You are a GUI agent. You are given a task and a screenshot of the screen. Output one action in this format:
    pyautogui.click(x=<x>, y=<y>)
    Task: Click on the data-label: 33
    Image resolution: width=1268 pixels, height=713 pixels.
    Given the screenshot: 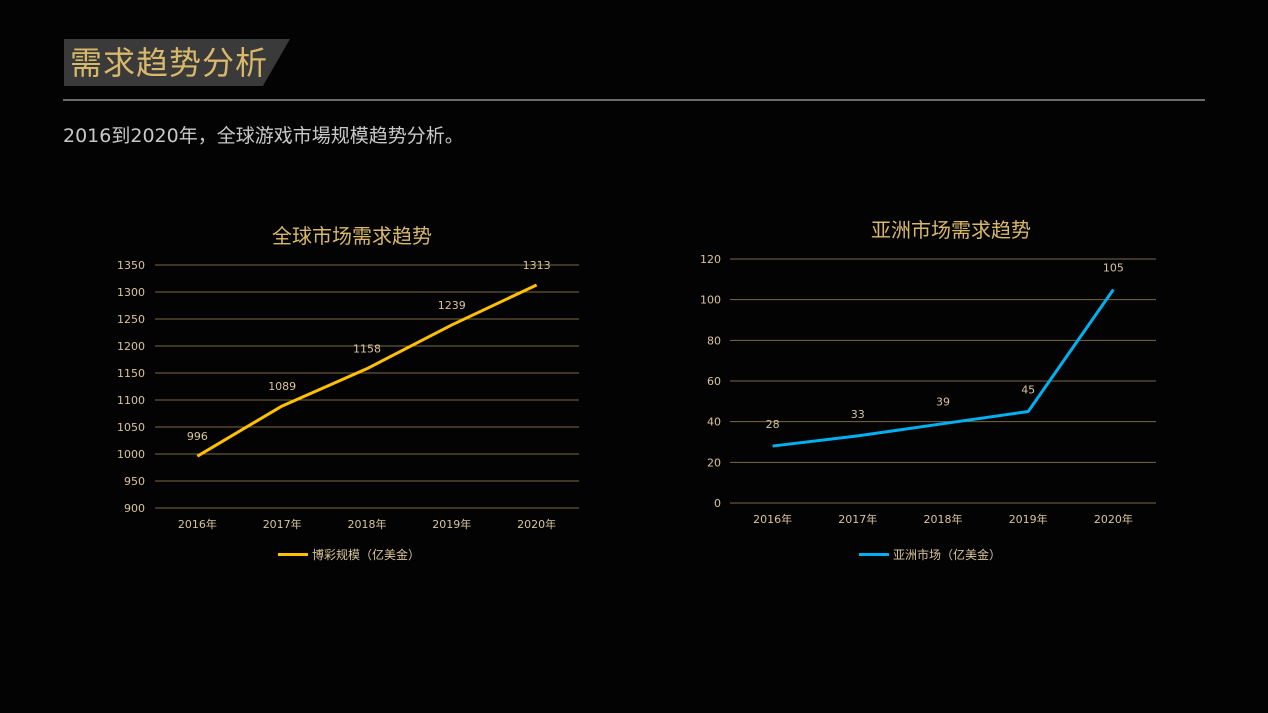 What is the action you would take?
    pyautogui.click(x=858, y=414)
    